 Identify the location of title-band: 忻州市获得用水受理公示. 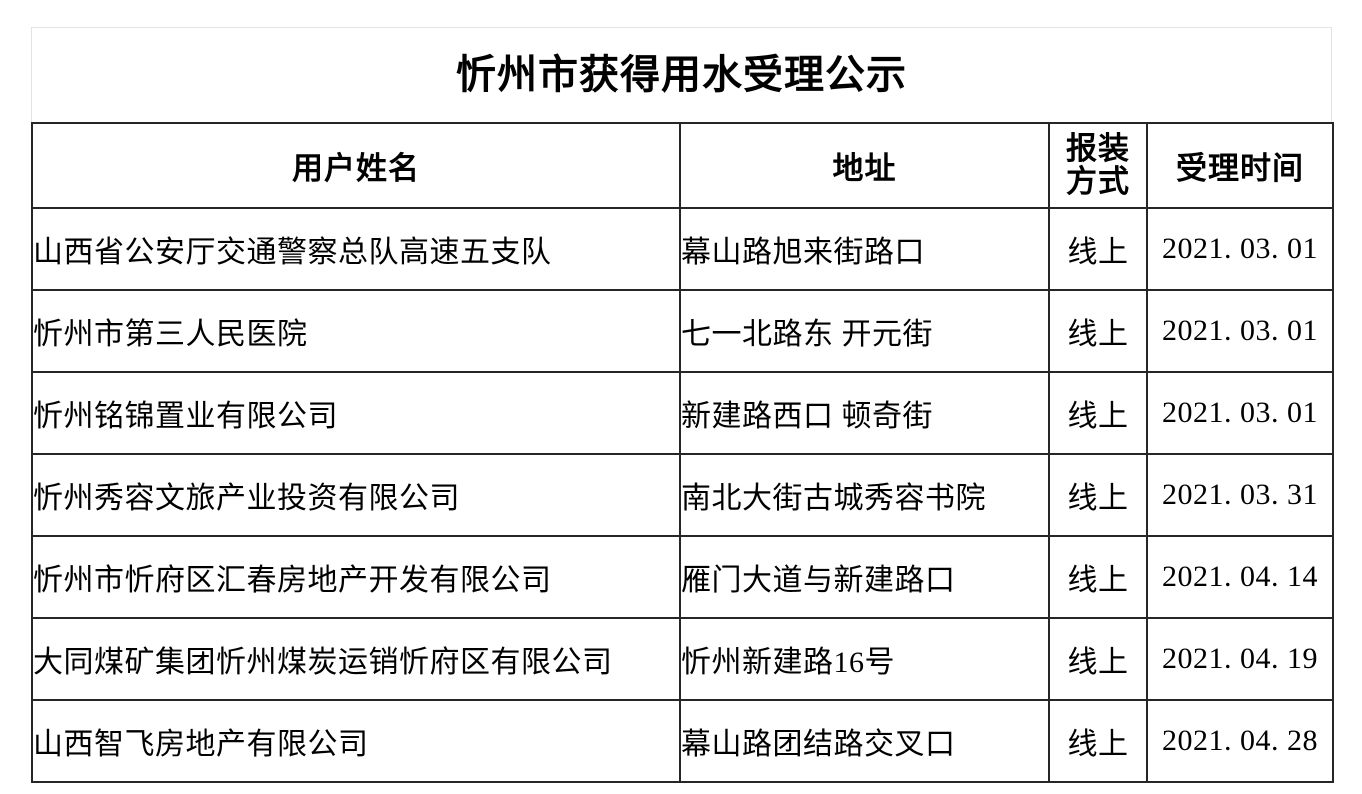
(681, 74).